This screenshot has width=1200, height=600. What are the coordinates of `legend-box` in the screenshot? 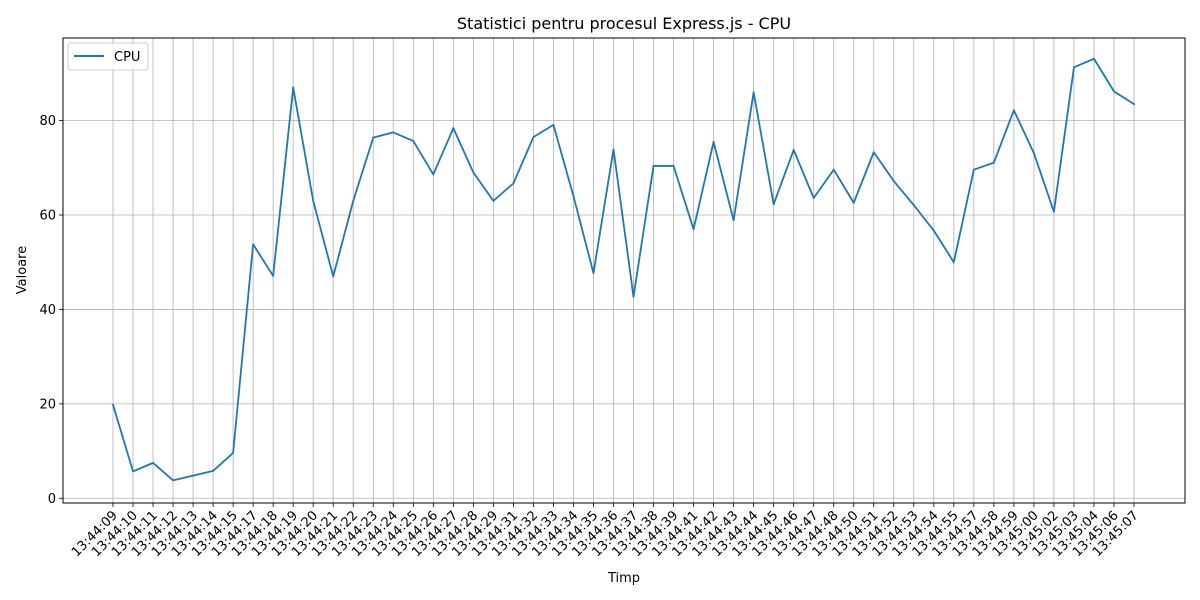 It's located at (108, 56).